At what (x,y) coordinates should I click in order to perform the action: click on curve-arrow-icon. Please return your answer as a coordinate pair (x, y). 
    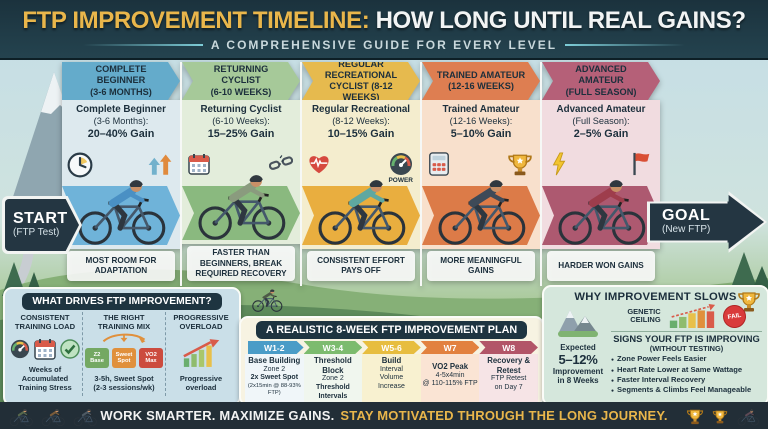
    Looking at the image, I should click on (124, 338).